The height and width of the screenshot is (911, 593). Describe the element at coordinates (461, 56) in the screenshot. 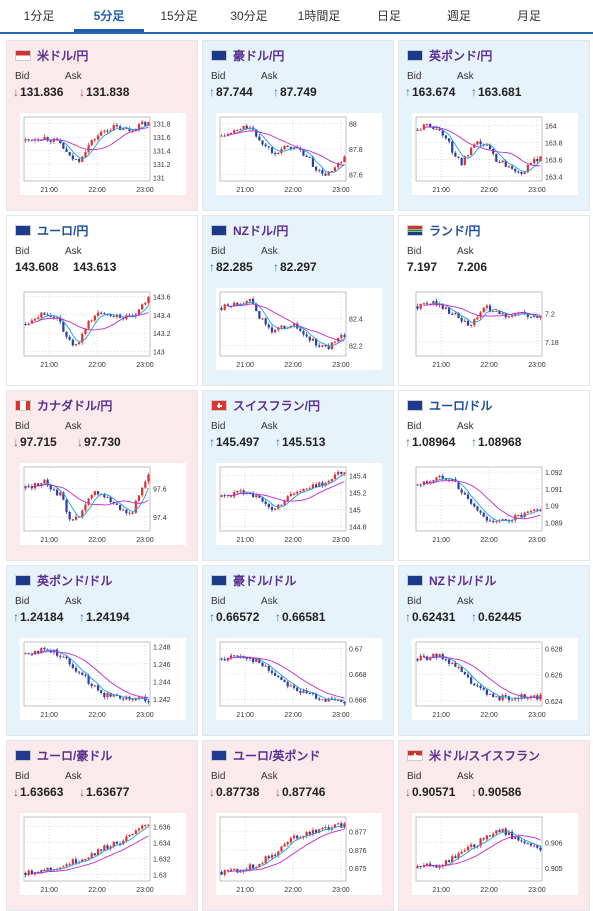

I see `pair-name: 英ポンド/円` at that location.